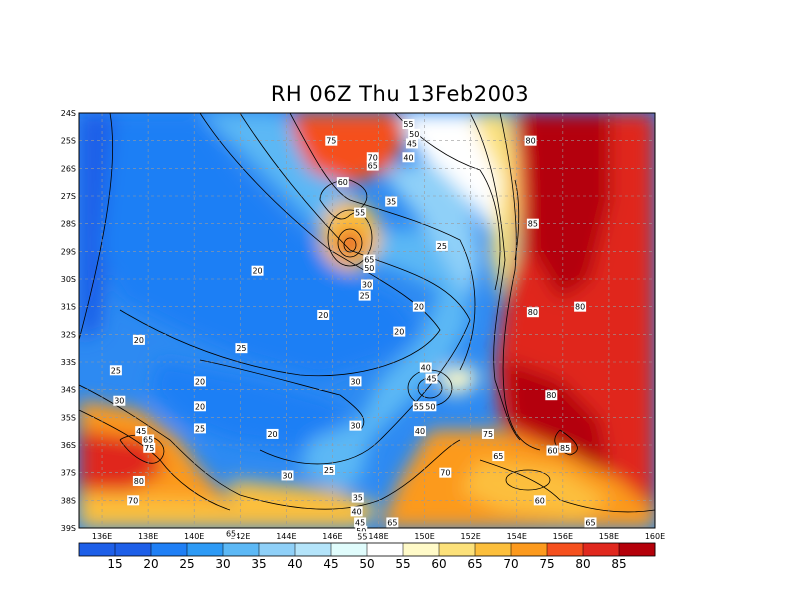 This screenshot has width=800, height=600. What do you see at coordinates (294, 564) in the screenshot?
I see `colorbar-label: 40` at bounding box center [294, 564].